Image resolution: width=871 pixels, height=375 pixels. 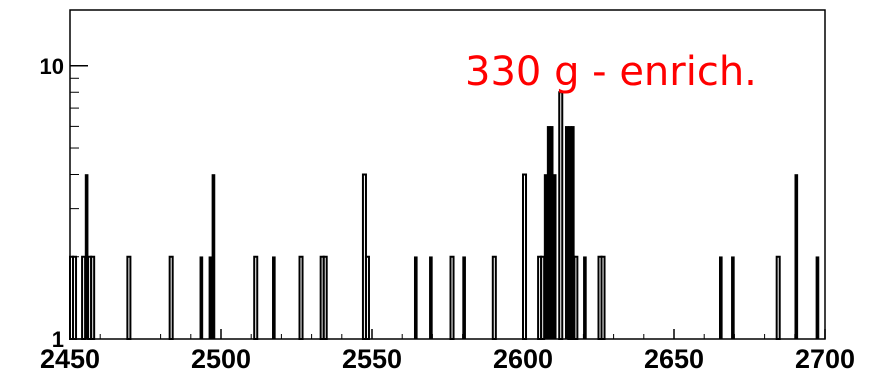 What do you see at coordinates (674, 359) in the screenshot?
I see `x-tick-label: 2650` at bounding box center [674, 359].